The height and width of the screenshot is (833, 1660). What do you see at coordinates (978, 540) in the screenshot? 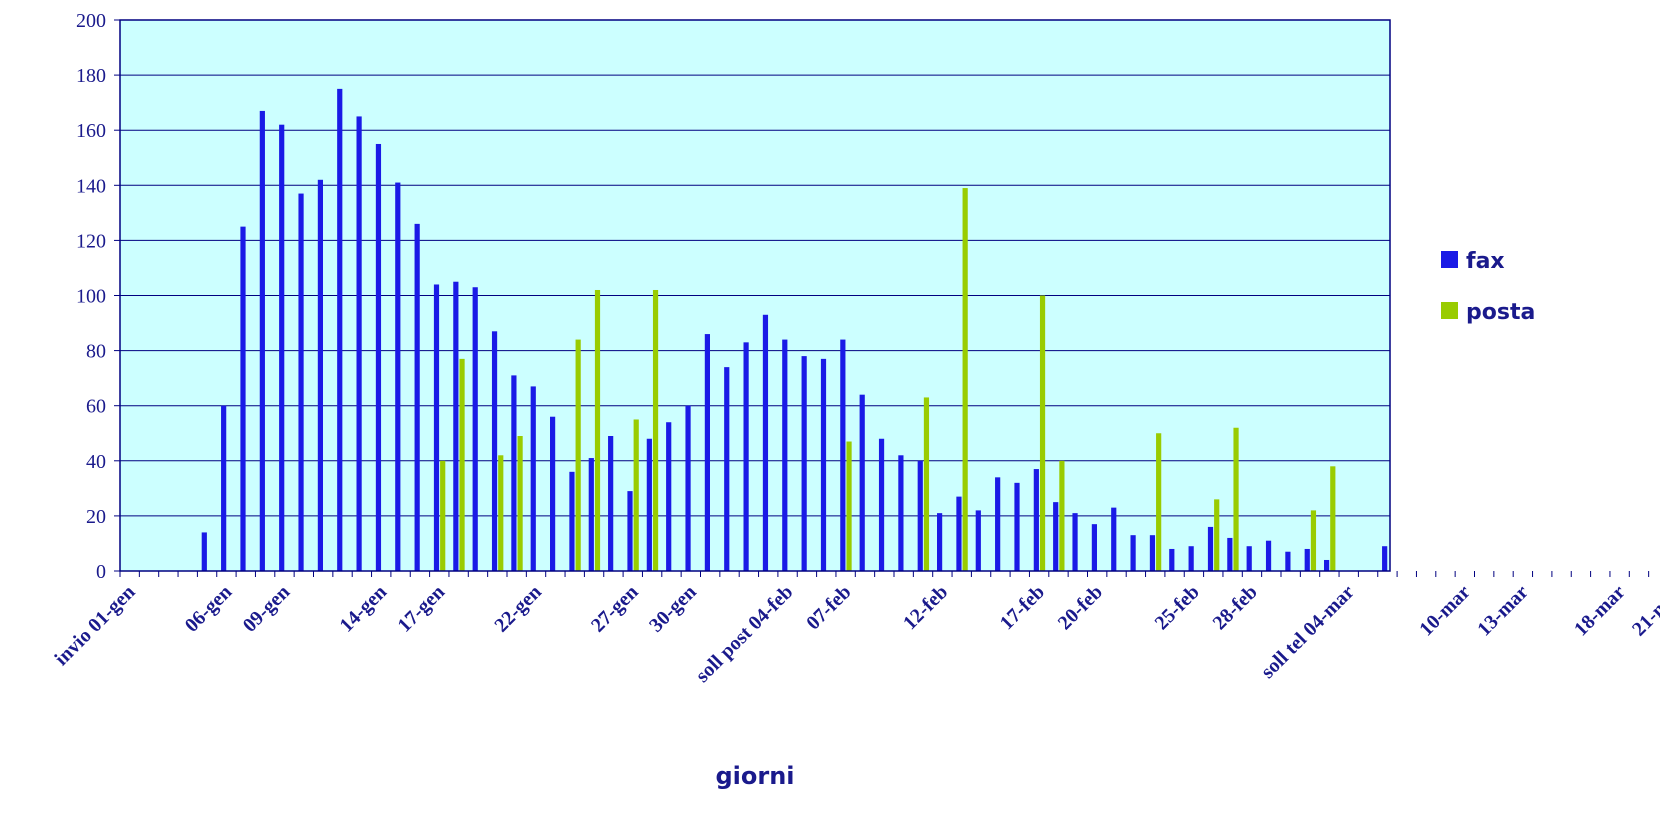
I see `bar-fax-14-feb` at bounding box center [978, 540].